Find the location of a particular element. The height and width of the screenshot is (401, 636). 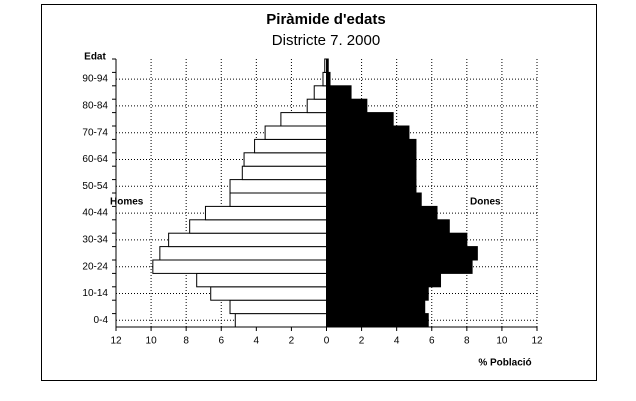

x-axis-title: % Població is located at coordinates (504, 363).